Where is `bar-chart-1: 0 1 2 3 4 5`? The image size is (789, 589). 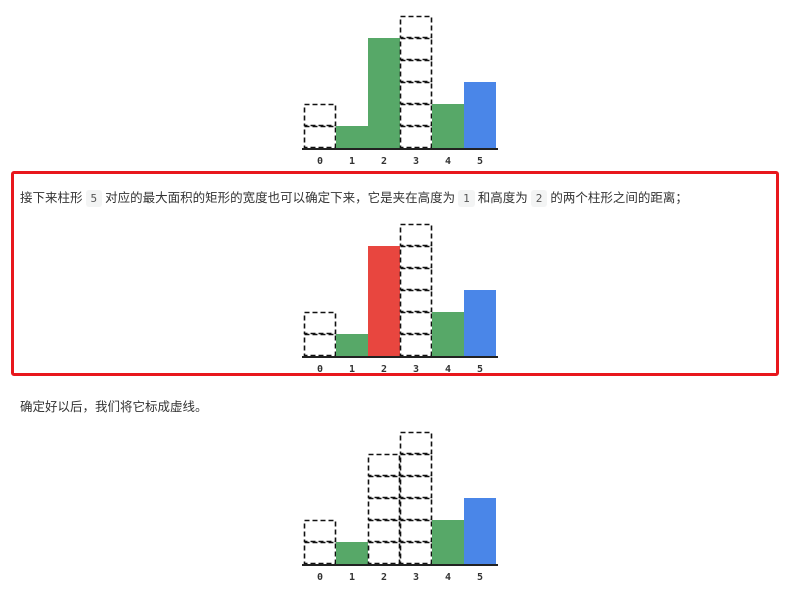
bar-chart-1: 0 1 2 3 4 5 is located at coordinates (400, 91).